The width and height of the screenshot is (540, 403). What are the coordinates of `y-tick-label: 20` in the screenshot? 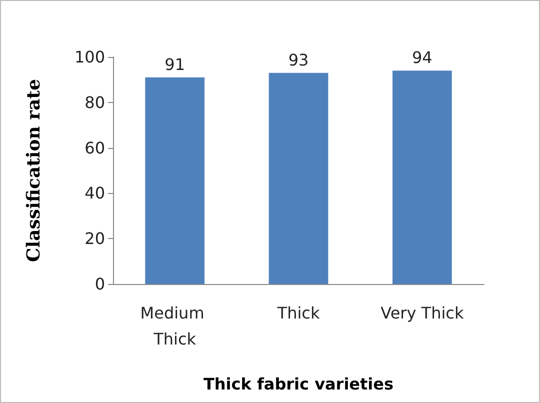 It's located at (94, 238).